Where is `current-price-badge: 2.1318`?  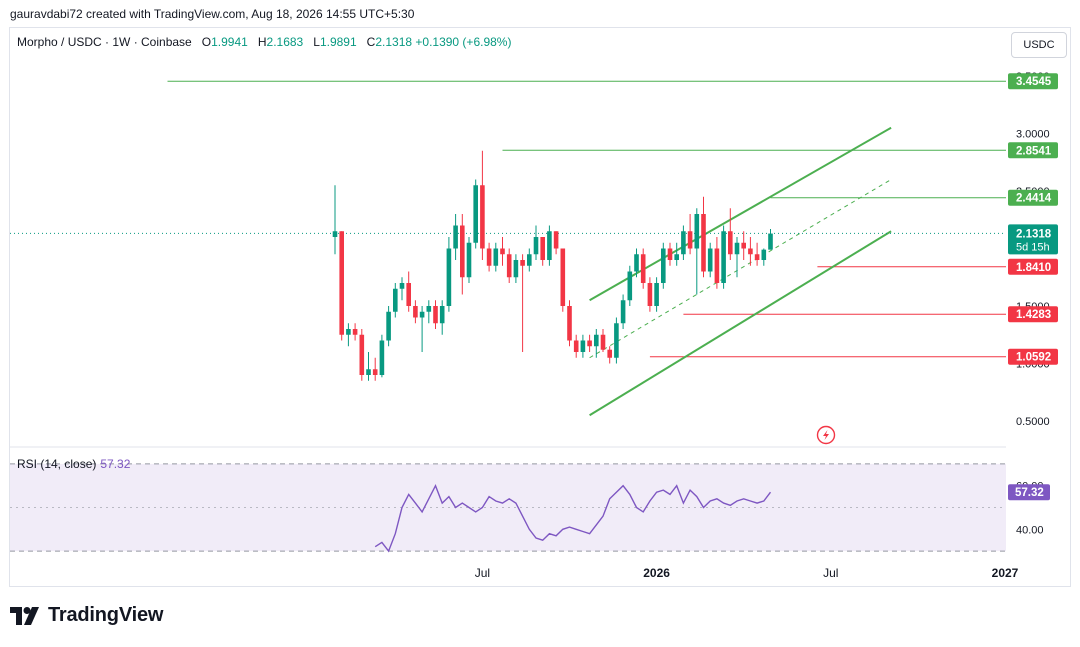
current-price-badge: 2.1318 is located at coordinates (1034, 234).